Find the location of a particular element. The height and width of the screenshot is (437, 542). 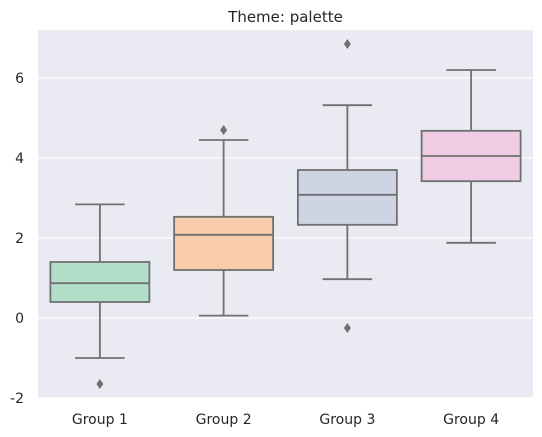

y-tick-labels: -2 0 2 4 6 is located at coordinates (17, 239).